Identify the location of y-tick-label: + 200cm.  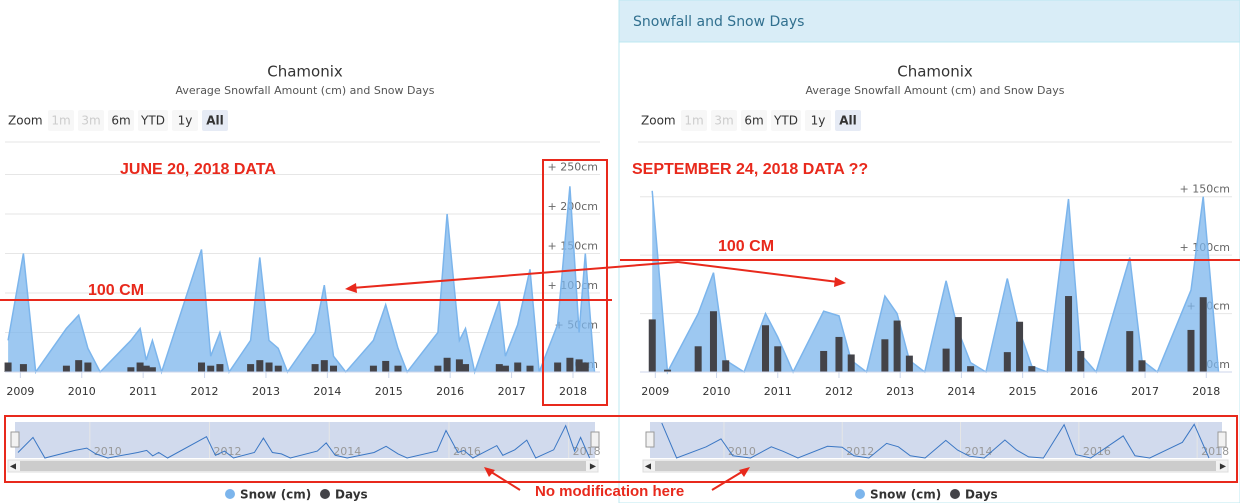
(573, 206).